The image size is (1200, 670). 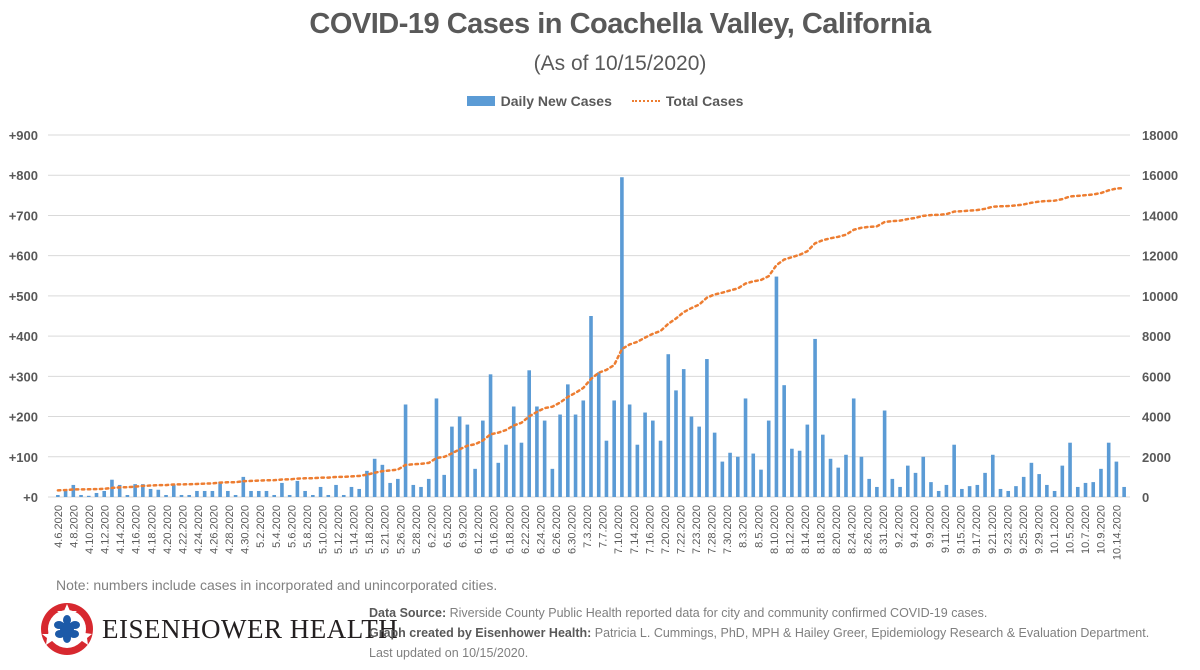 I want to click on x-tick-label: 4.16.2020, so click(x=137, y=529).